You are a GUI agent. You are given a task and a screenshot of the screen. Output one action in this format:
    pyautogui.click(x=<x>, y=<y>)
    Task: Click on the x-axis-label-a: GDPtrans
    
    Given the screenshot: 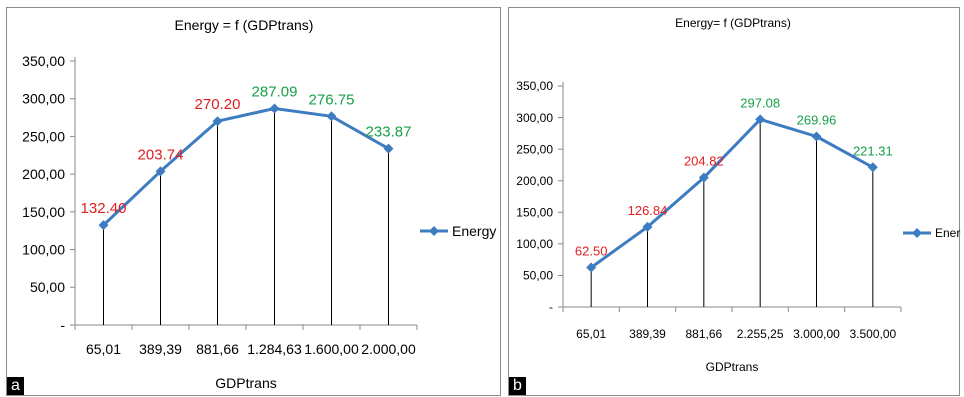 What is the action you would take?
    pyautogui.click(x=245, y=383)
    